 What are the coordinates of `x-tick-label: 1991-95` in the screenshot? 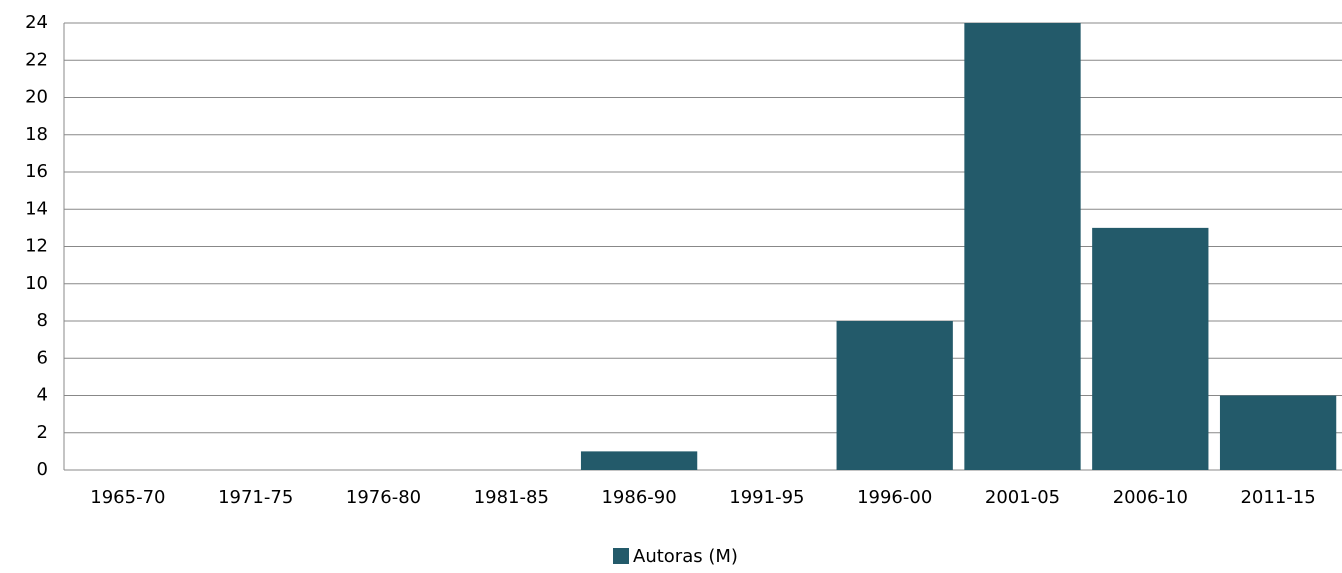 It's located at (766, 497).